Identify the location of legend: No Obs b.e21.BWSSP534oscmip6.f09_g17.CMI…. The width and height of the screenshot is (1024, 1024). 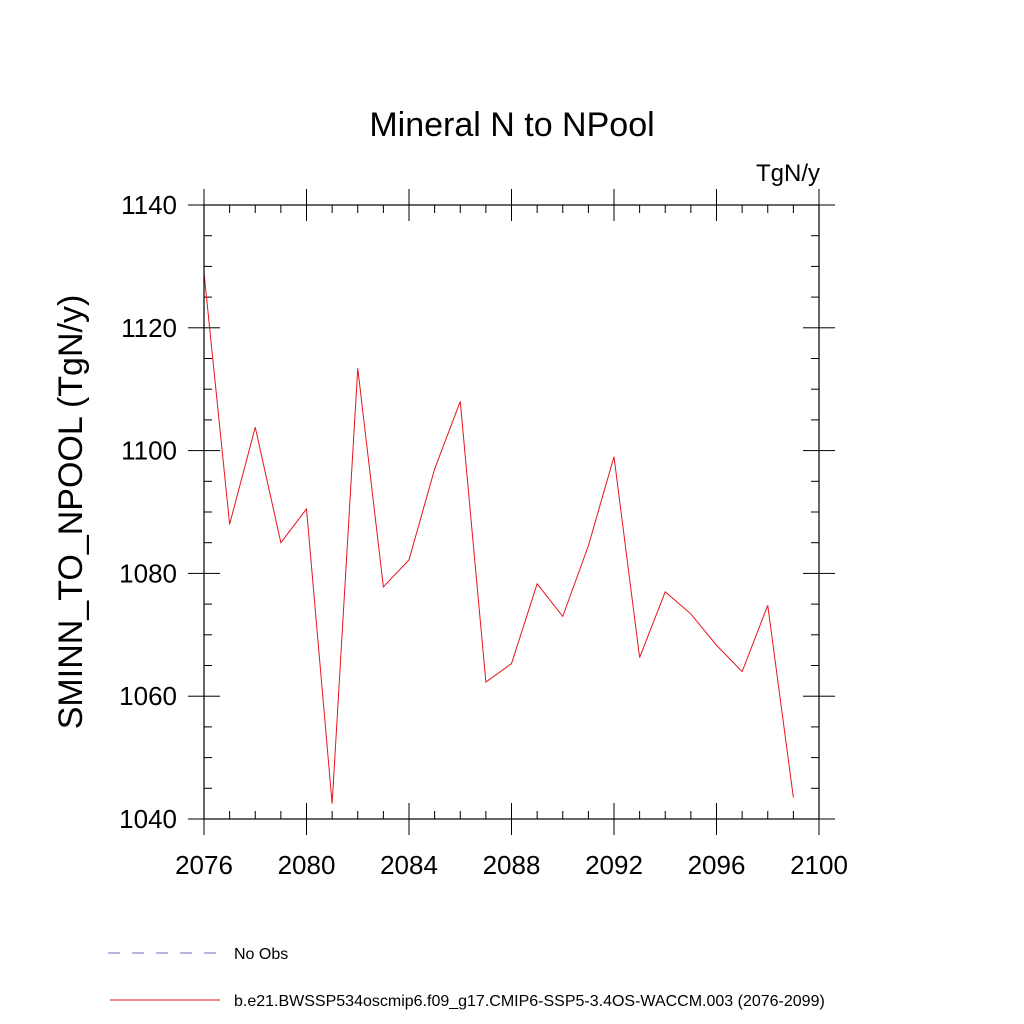
(466, 978).